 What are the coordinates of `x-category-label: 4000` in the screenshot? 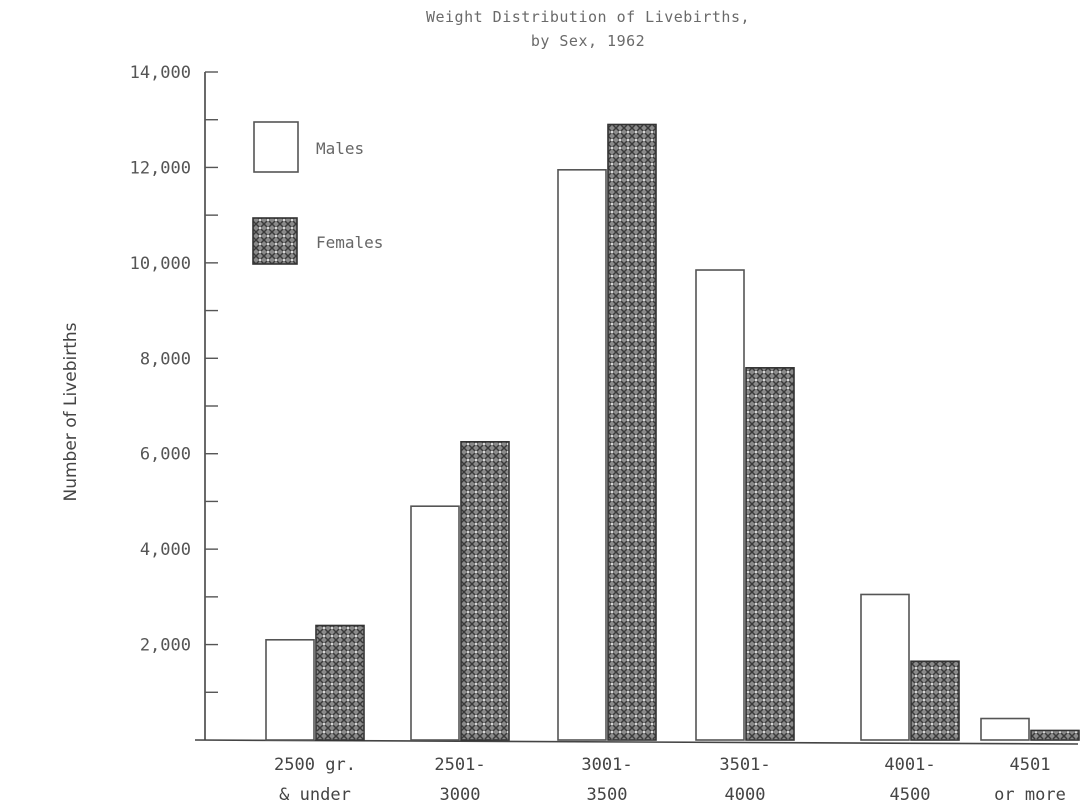 It's located at (745, 795).